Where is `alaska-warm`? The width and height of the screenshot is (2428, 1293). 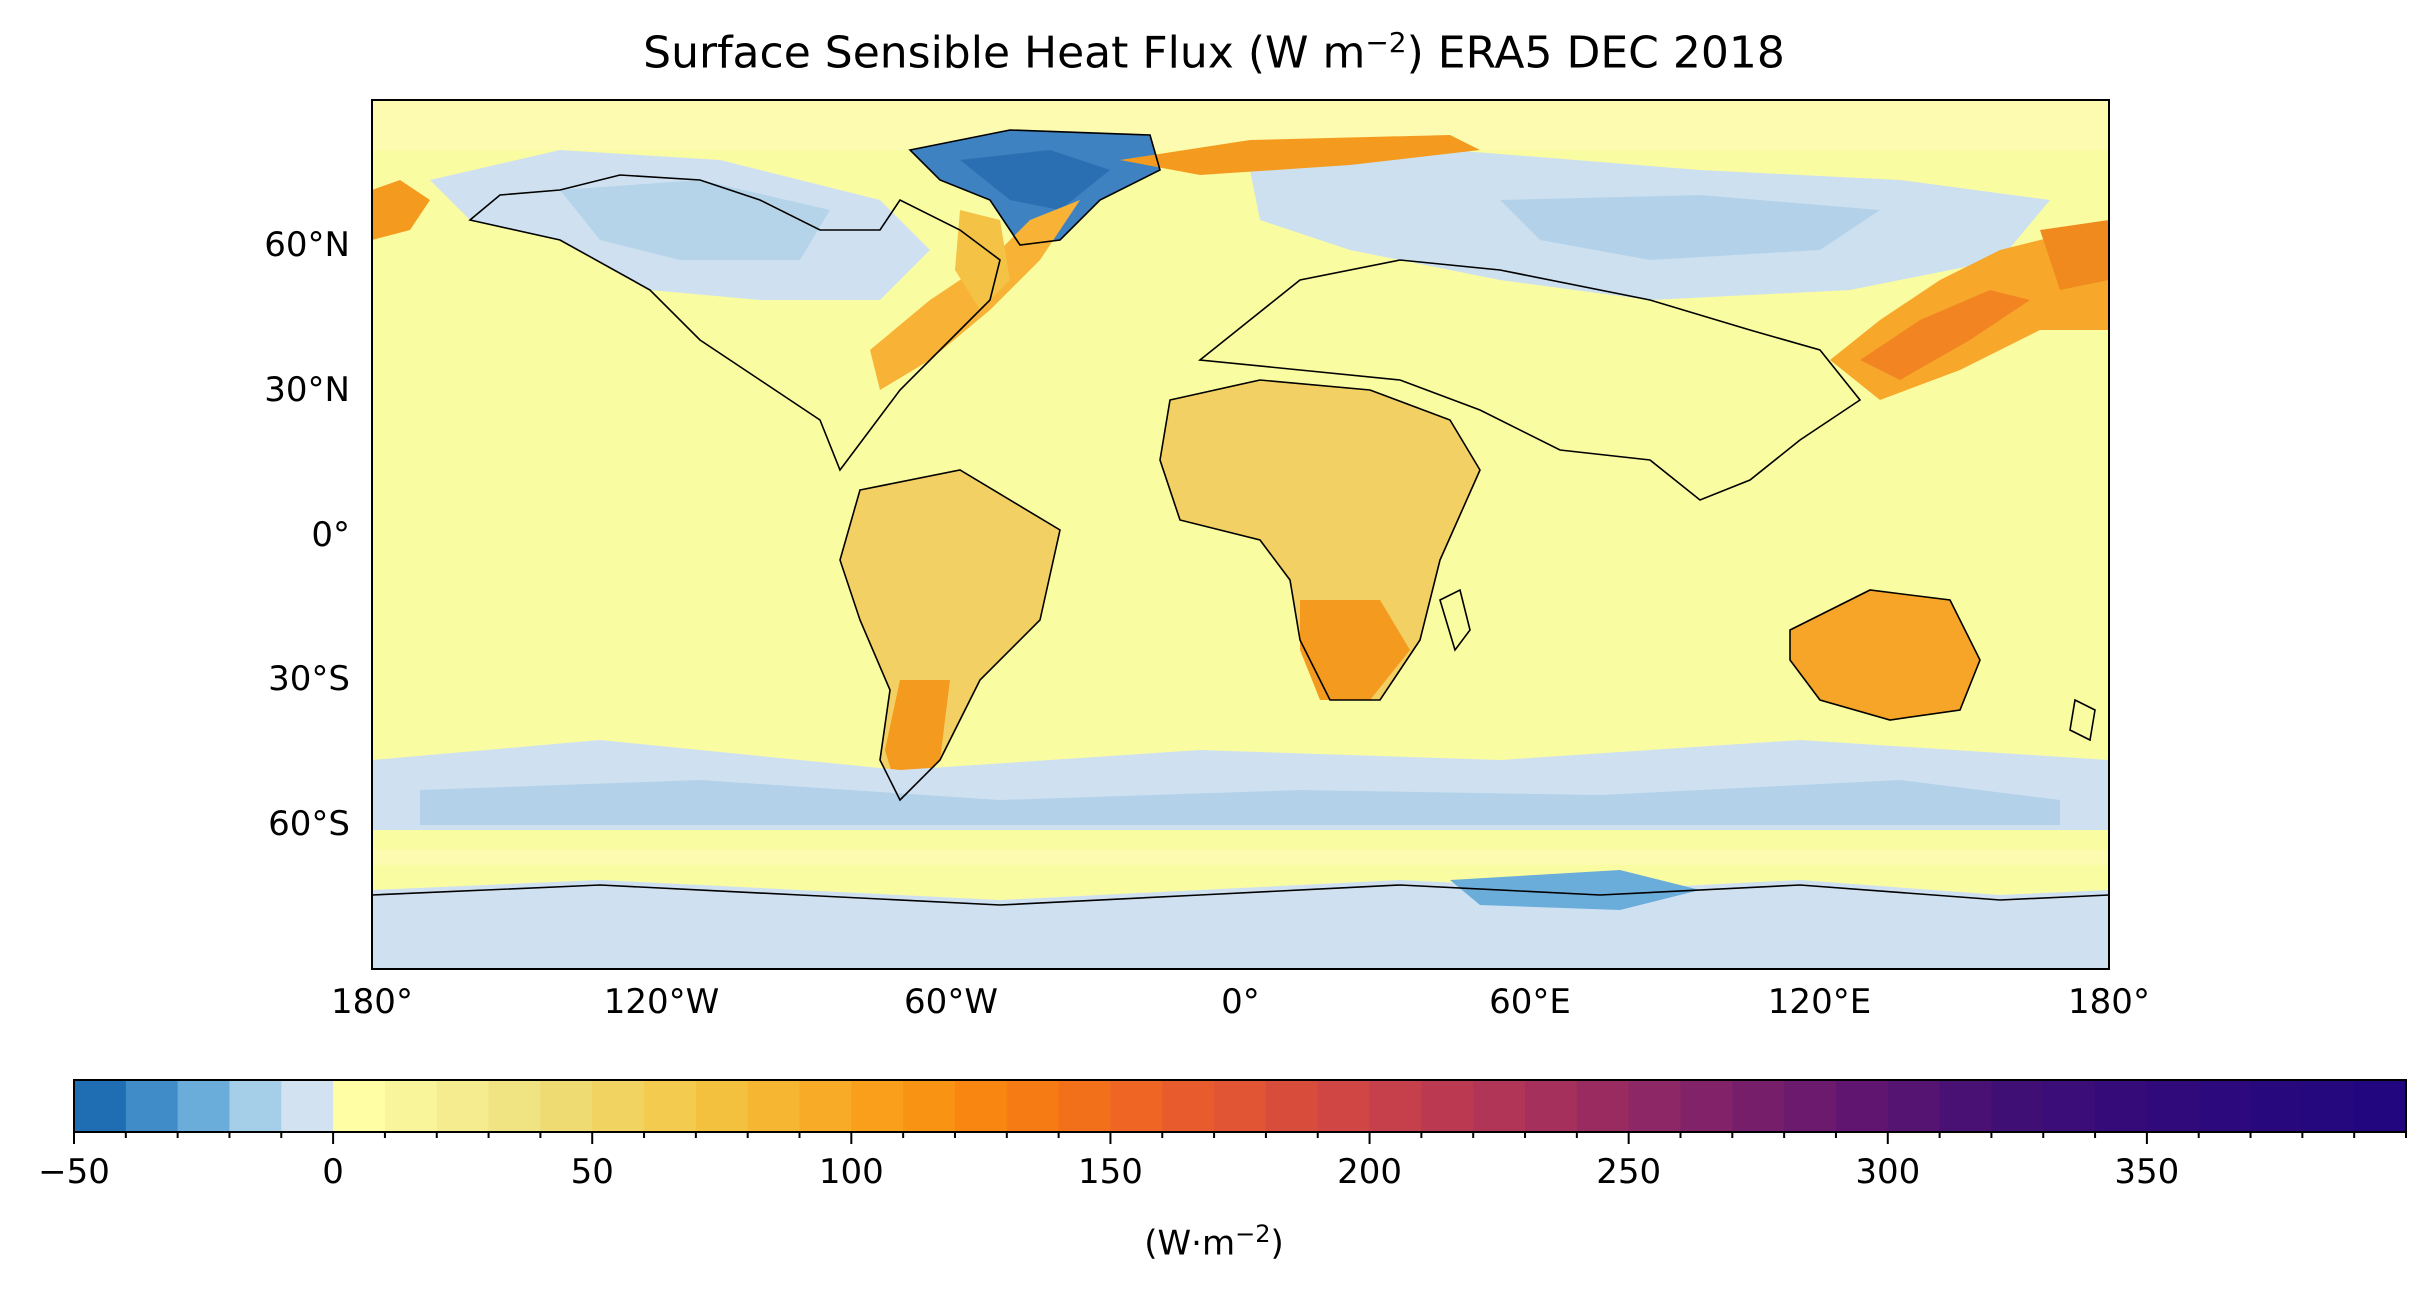 alaska-warm is located at coordinates (401, 210).